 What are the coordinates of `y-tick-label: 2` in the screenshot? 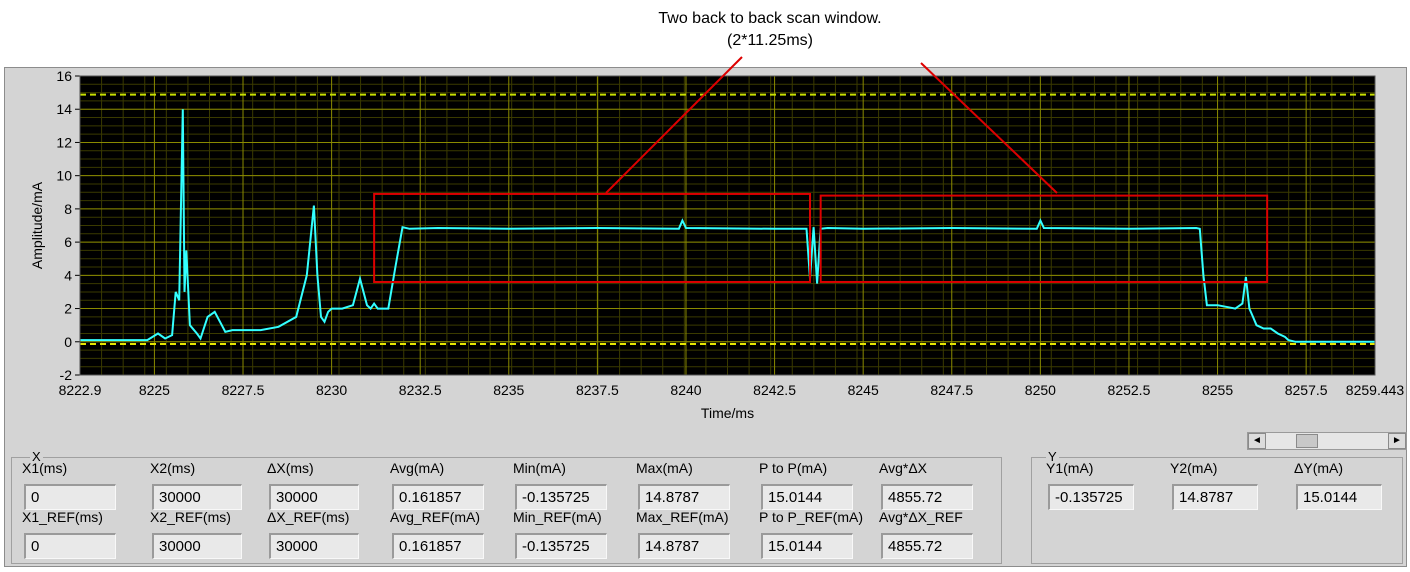 It's located at (68, 309).